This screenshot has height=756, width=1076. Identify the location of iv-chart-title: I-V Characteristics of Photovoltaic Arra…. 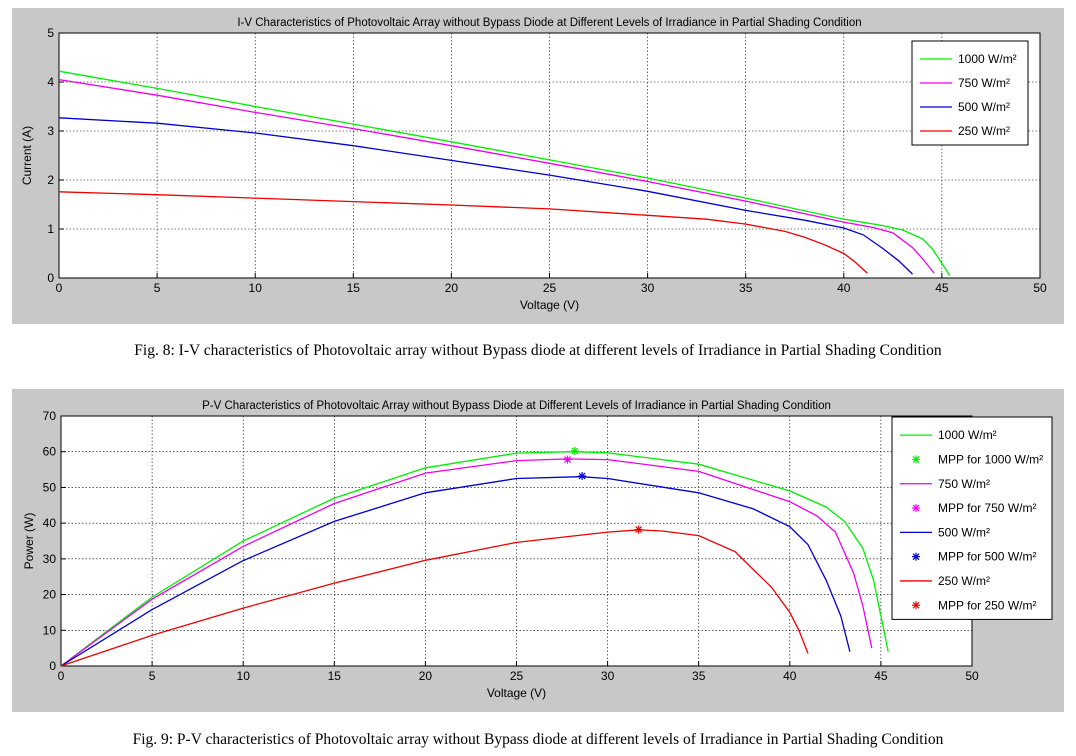
(549, 23).